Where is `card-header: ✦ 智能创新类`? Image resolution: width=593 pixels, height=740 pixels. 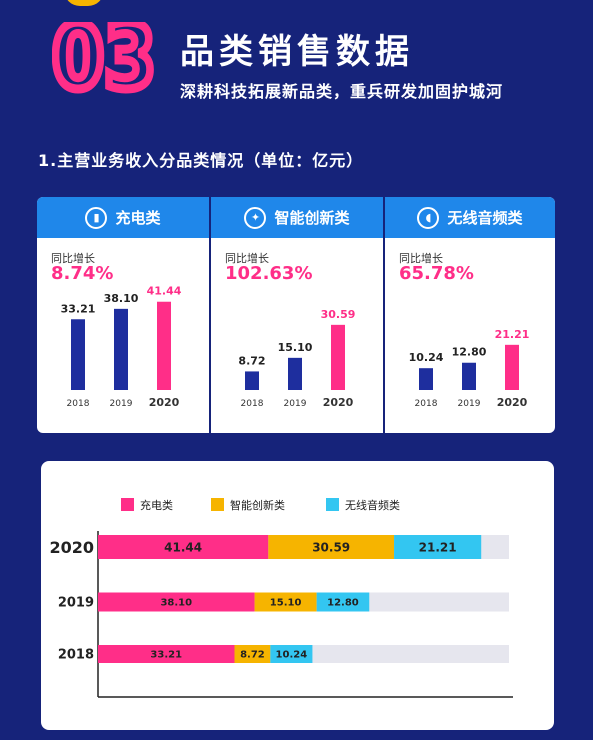 card-header: ✦ 智能创新类 is located at coordinates (297, 217).